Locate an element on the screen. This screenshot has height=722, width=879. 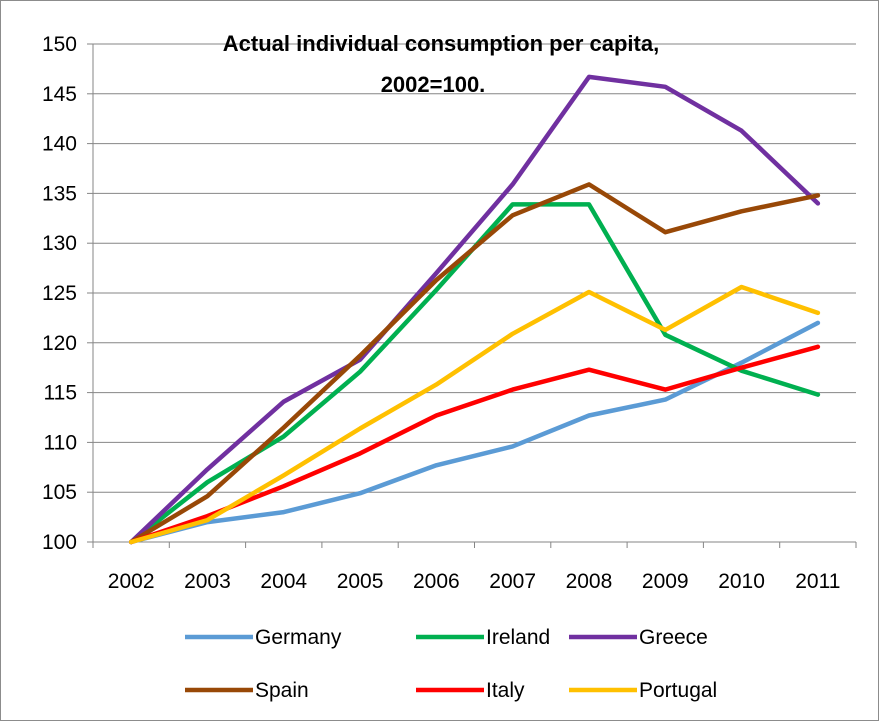
y-tick-label: 140 is located at coordinates (59, 144).